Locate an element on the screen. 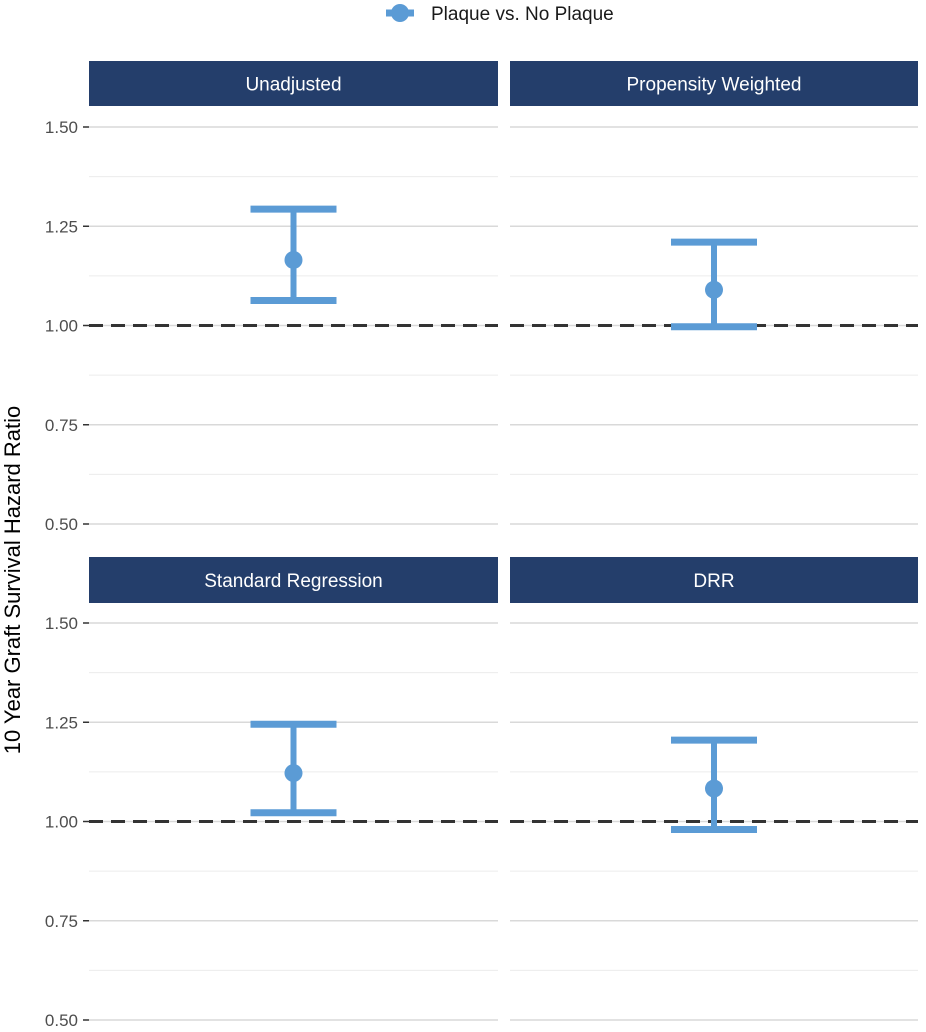 This screenshot has height=1032, width=926. legend-label: Plaque vs. No Plaque is located at coordinates (522, 14).